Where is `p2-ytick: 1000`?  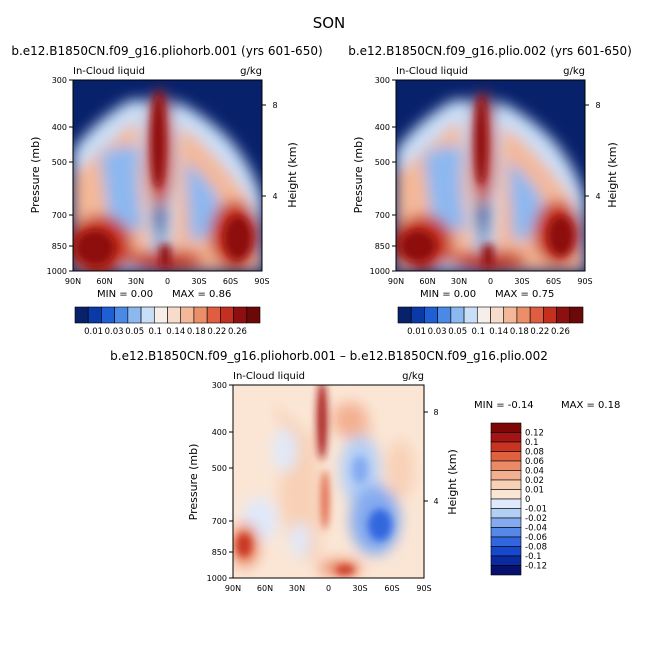
p2-ytick: 1000 is located at coordinates (380, 271).